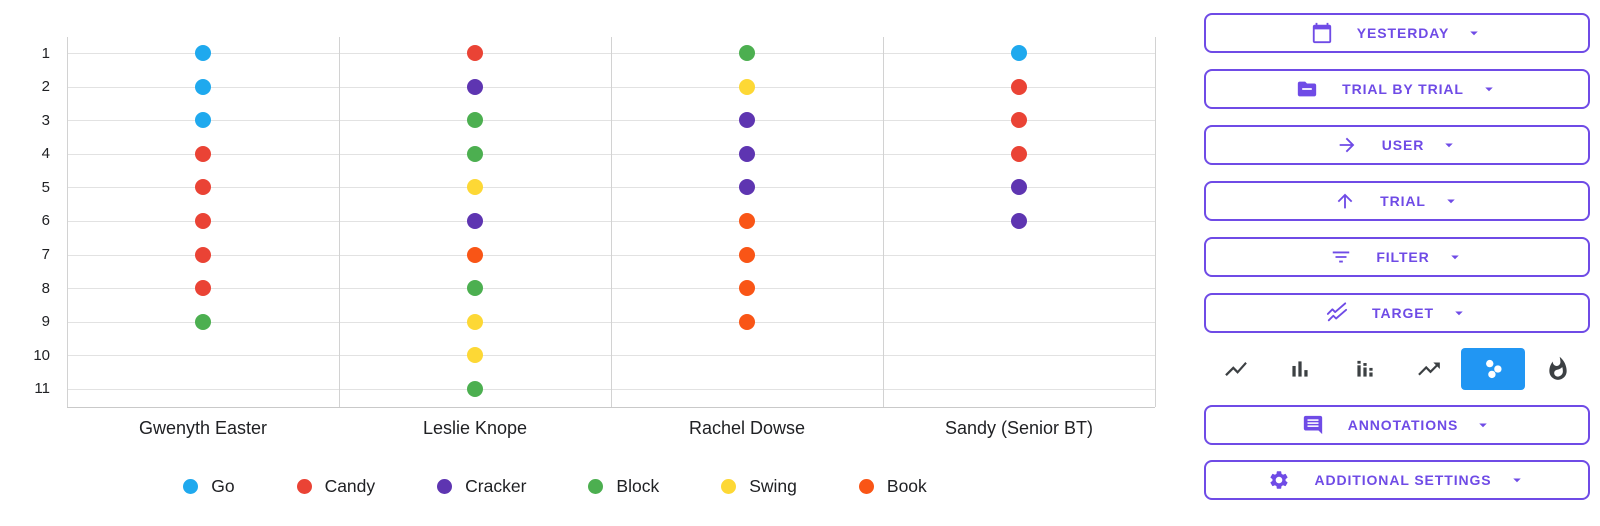  What do you see at coordinates (906, 486) in the screenshot?
I see `legend-label: Book` at bounding box center [906, 486].